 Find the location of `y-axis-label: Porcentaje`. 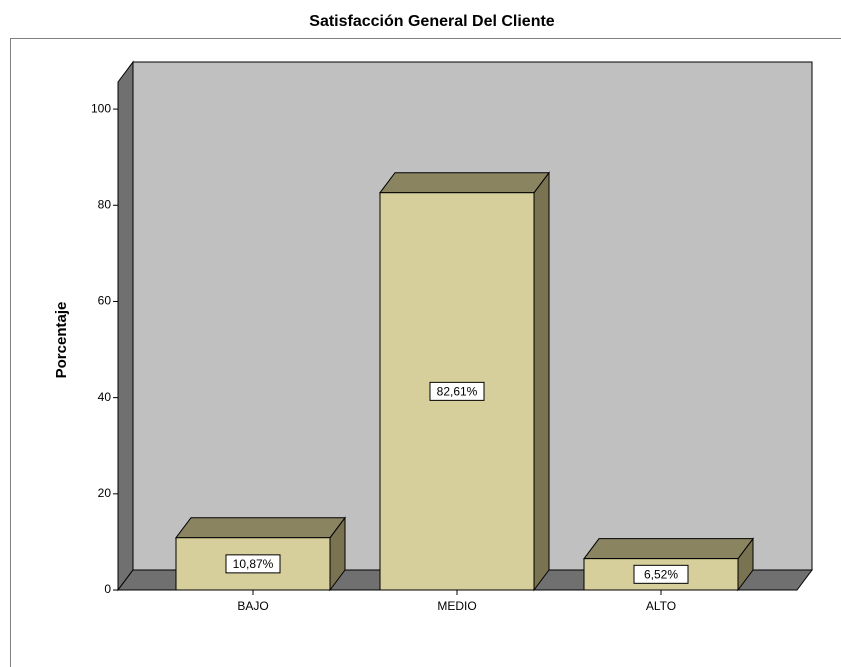

y-axis-label: Porcentaje is located at coordinates (61, 340).